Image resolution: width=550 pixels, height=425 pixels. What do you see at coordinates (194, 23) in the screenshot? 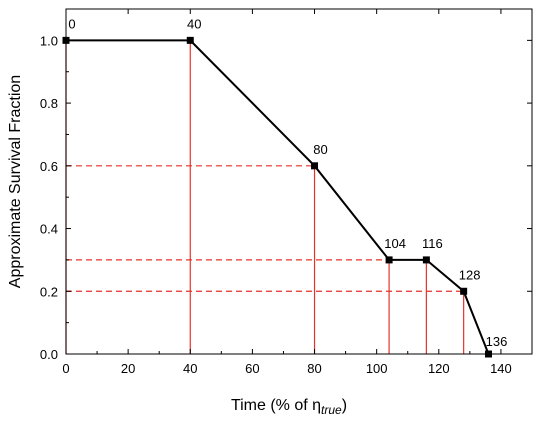
I see `point-label: 40` at bounding box center [194, 23].